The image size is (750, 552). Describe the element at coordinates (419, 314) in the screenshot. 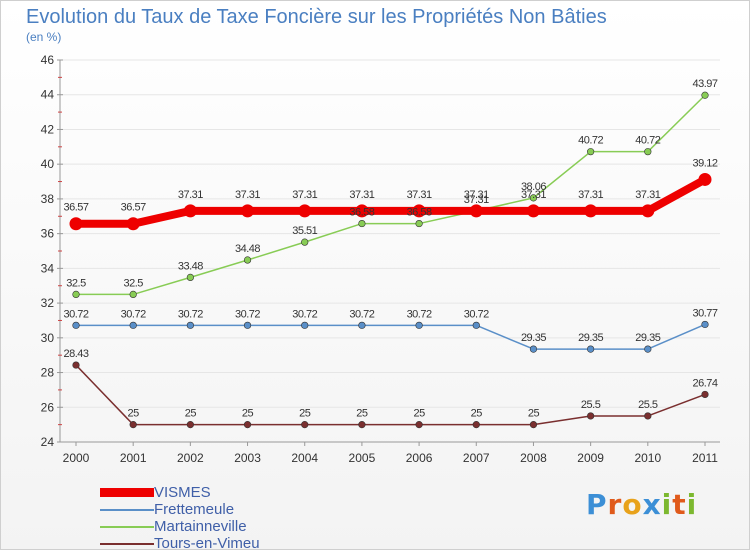

I see `data-label-frettemeule-2006: 30.72` at that location.